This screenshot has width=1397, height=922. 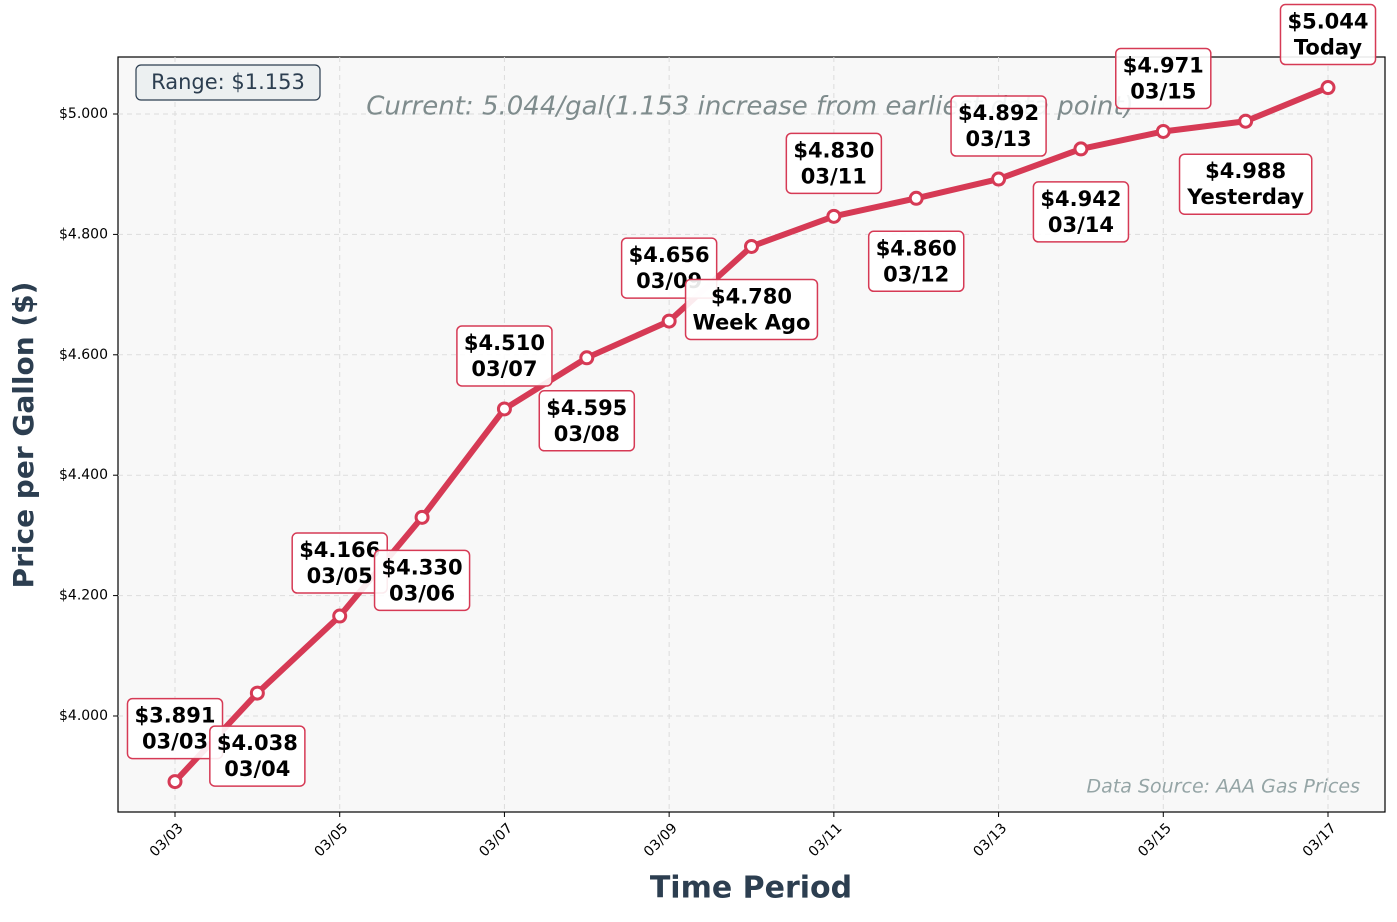 I want to click on annotation-value: $4.988, so click(x=1245, y=171).